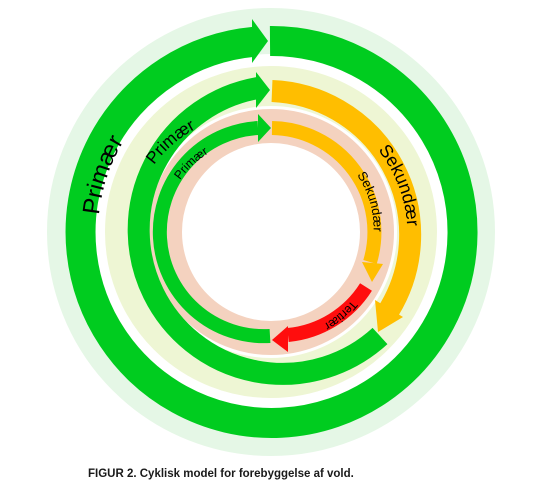 This screenshot has width=543, height=491. Describe the element at coordinates (389, 316) in the screenshot. I see `middle-secondary-arrowhead` at that location.